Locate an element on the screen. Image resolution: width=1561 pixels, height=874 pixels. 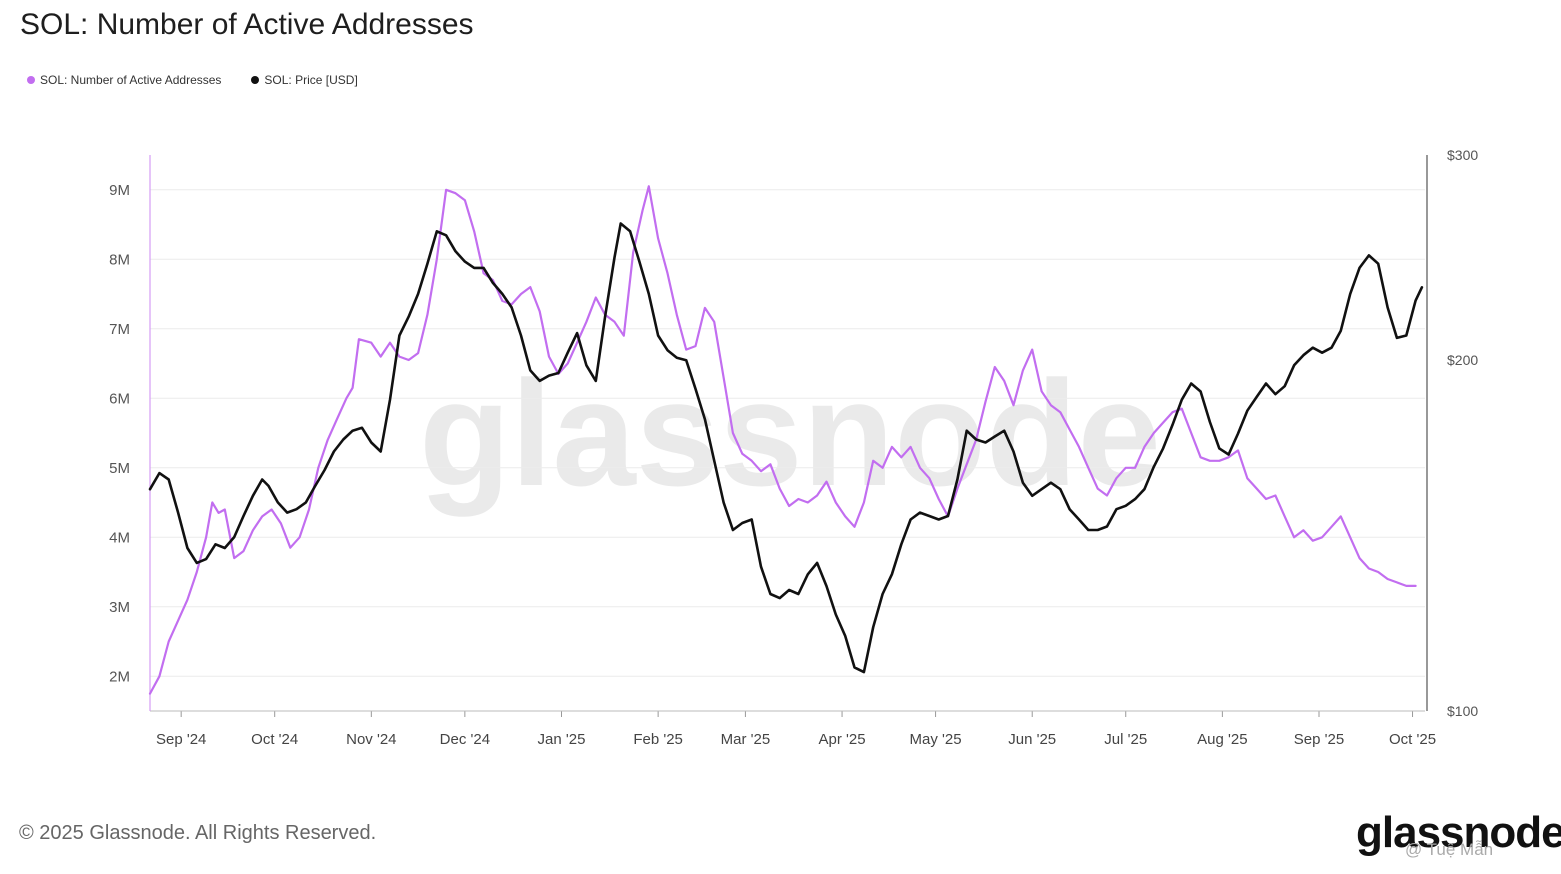
y-right-tick-label: $300 is located at coordinates (1462, 155).